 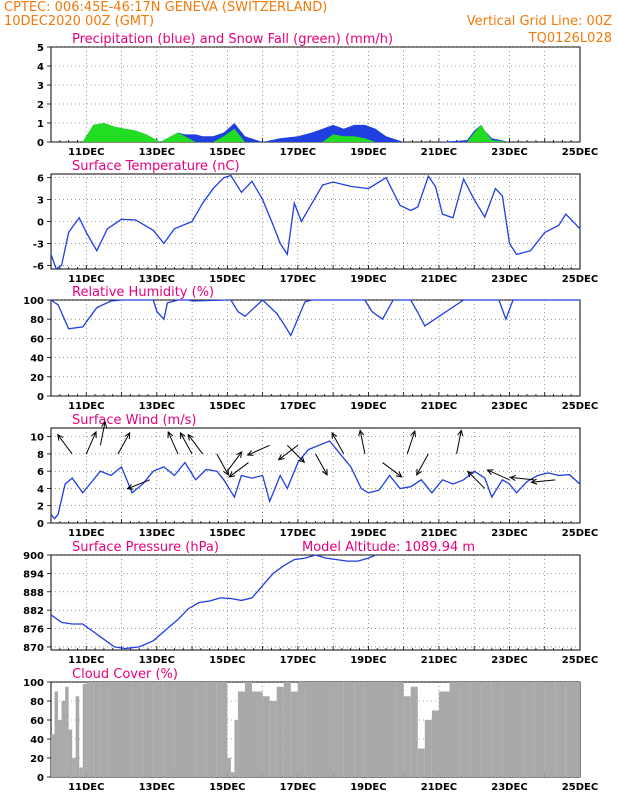 What do you see at coordinates (37, 378) in the screenshot?
I see `y-tick-label: 20` at bounding box center [37, 378].